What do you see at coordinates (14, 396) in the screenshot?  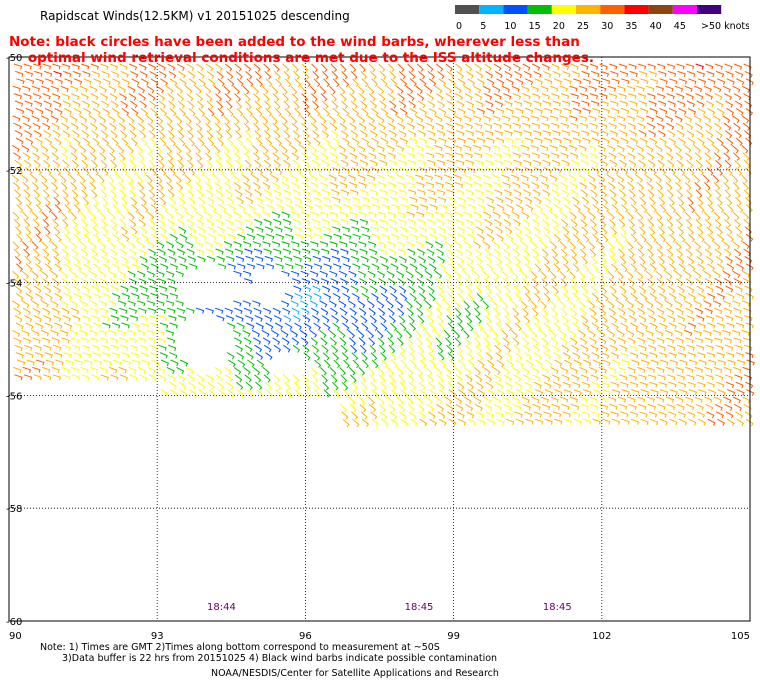 I see `latitude-label: -56` at bounding box center [14, 396].